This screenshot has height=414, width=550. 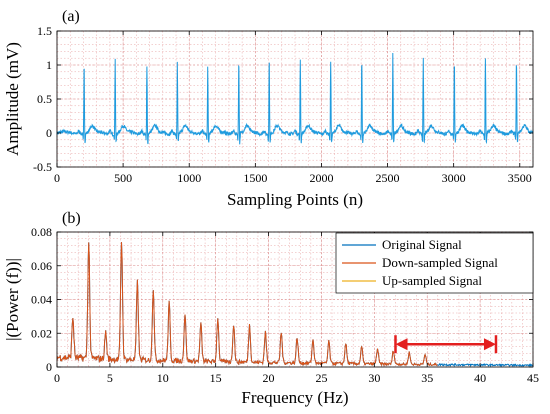 I want to click on arrow-head-left, so click(x=401, y=344).